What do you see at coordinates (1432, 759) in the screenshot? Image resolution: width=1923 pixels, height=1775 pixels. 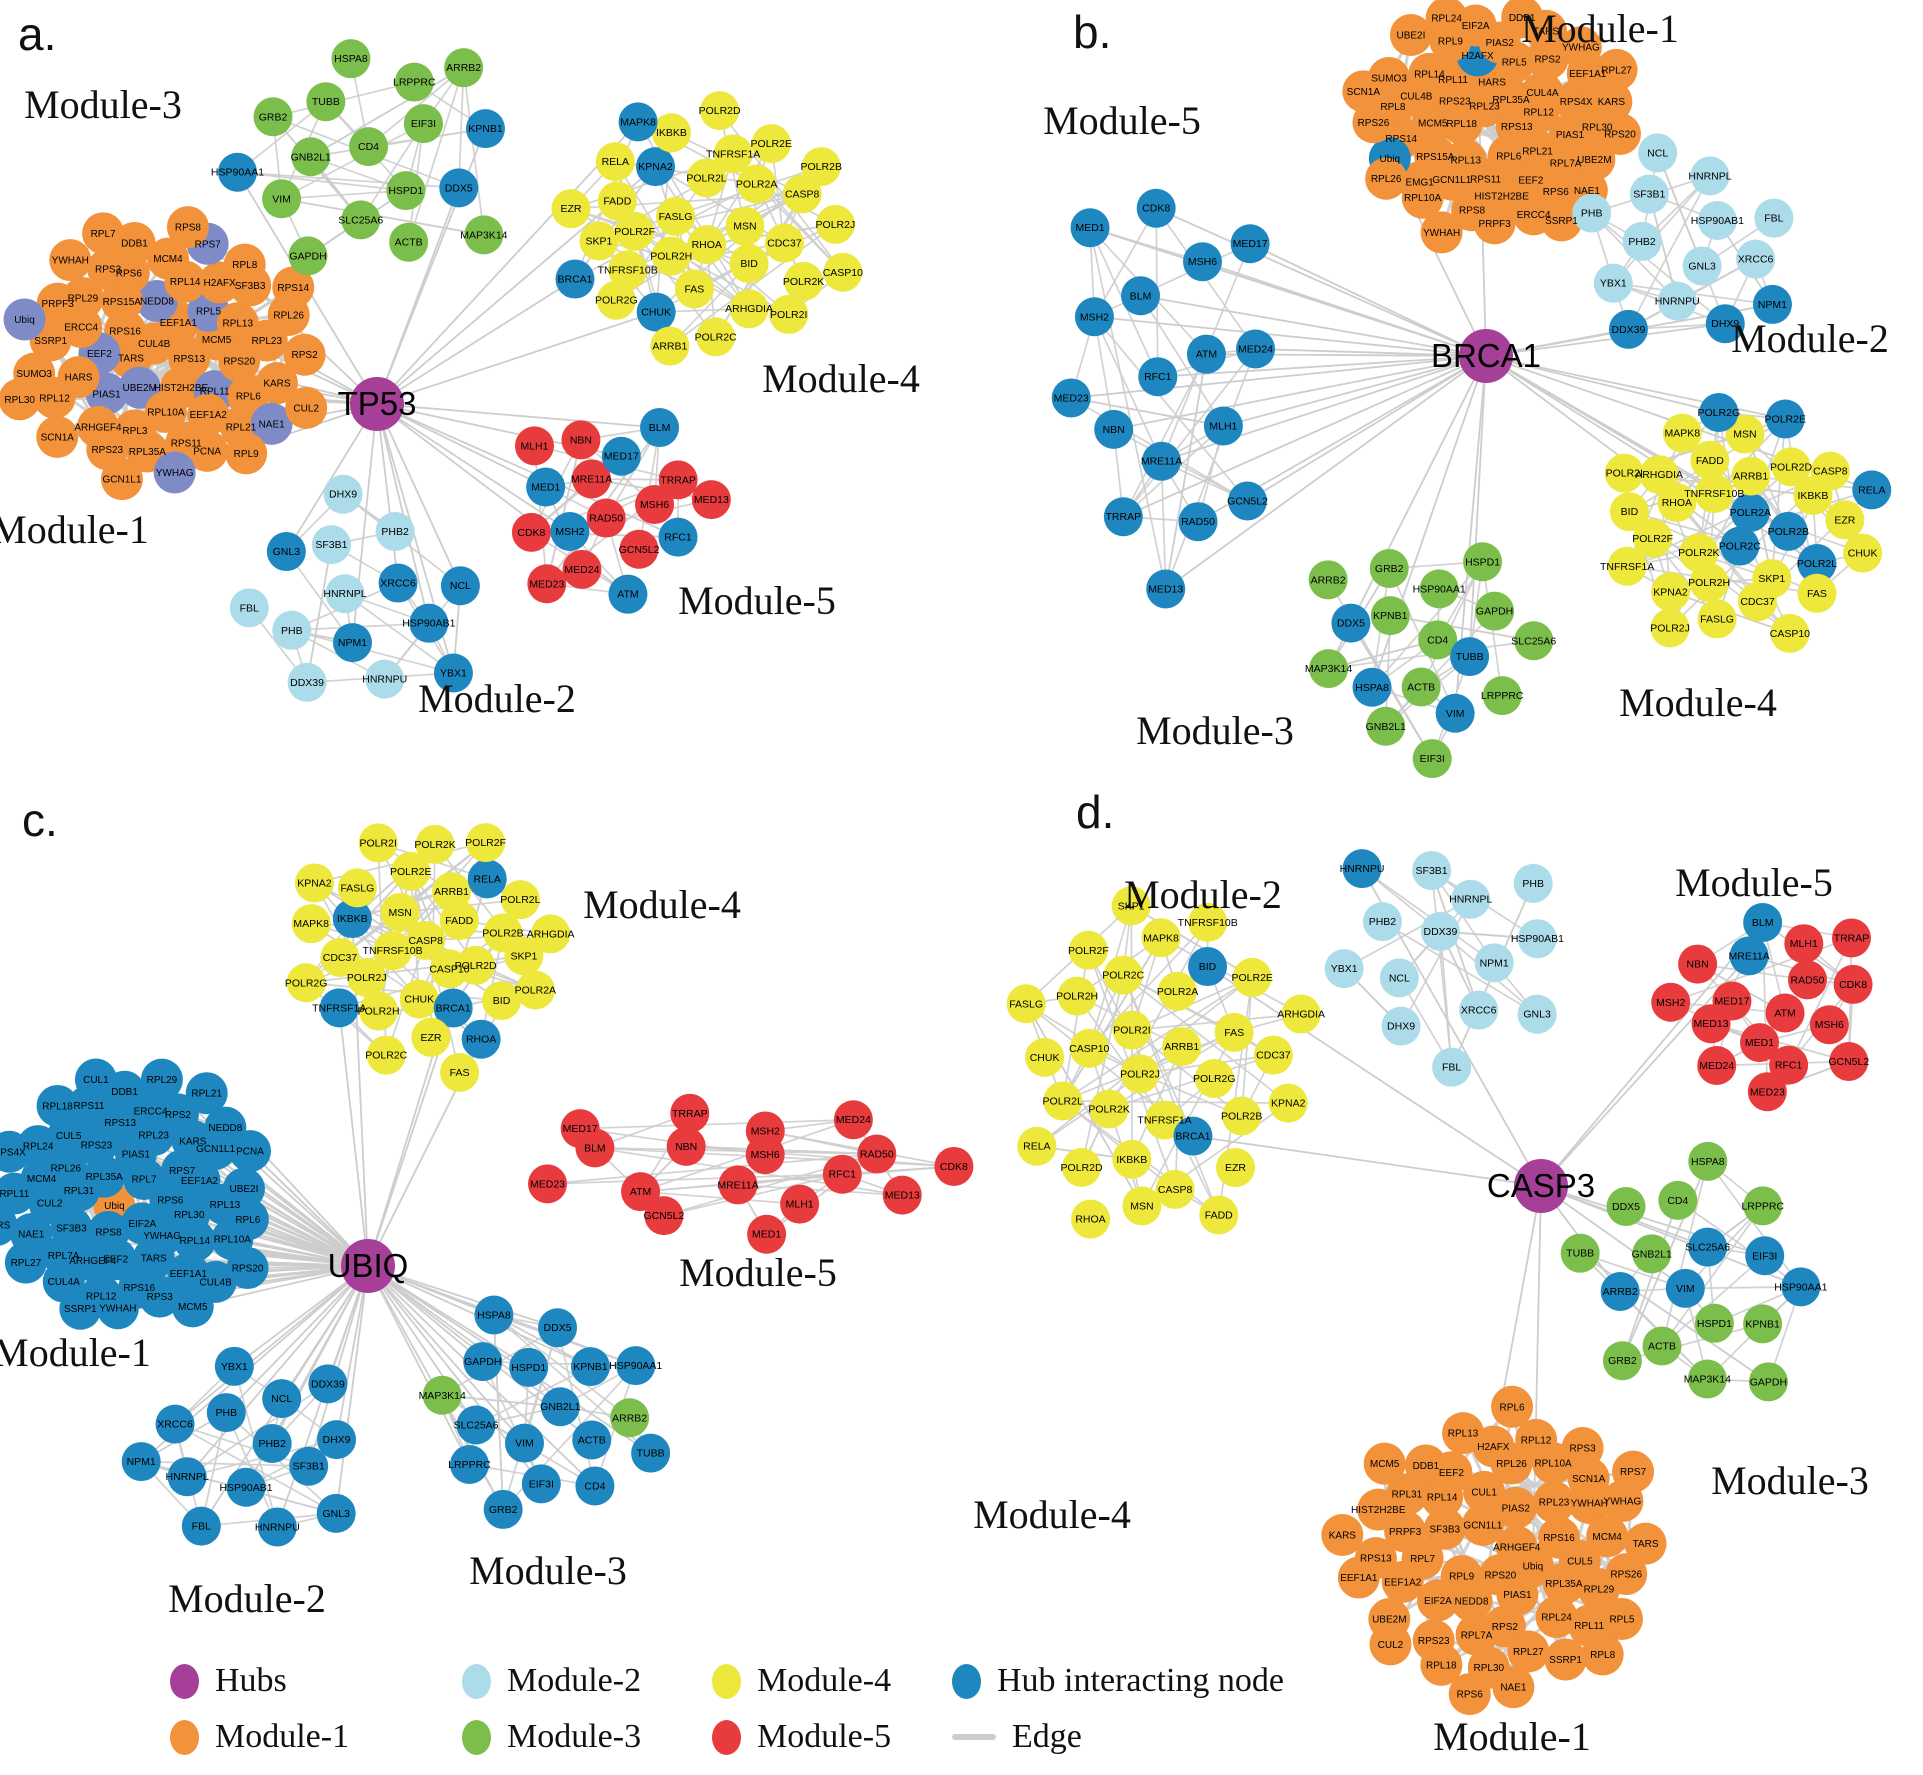 I see `node-EIF3I` at bounding box center [1432, 759].